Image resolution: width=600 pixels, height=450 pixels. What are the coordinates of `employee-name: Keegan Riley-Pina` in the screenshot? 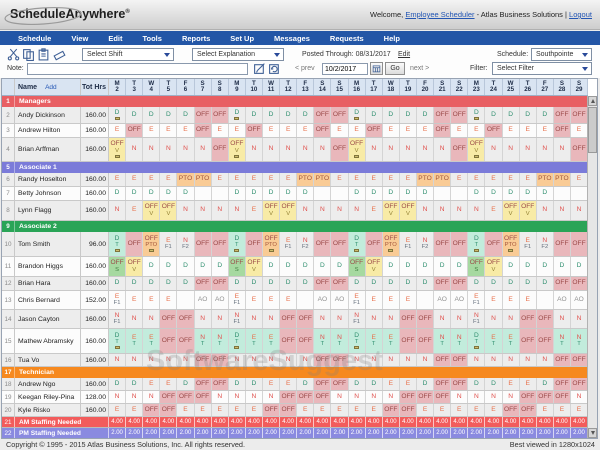 It's located at (48, 397).